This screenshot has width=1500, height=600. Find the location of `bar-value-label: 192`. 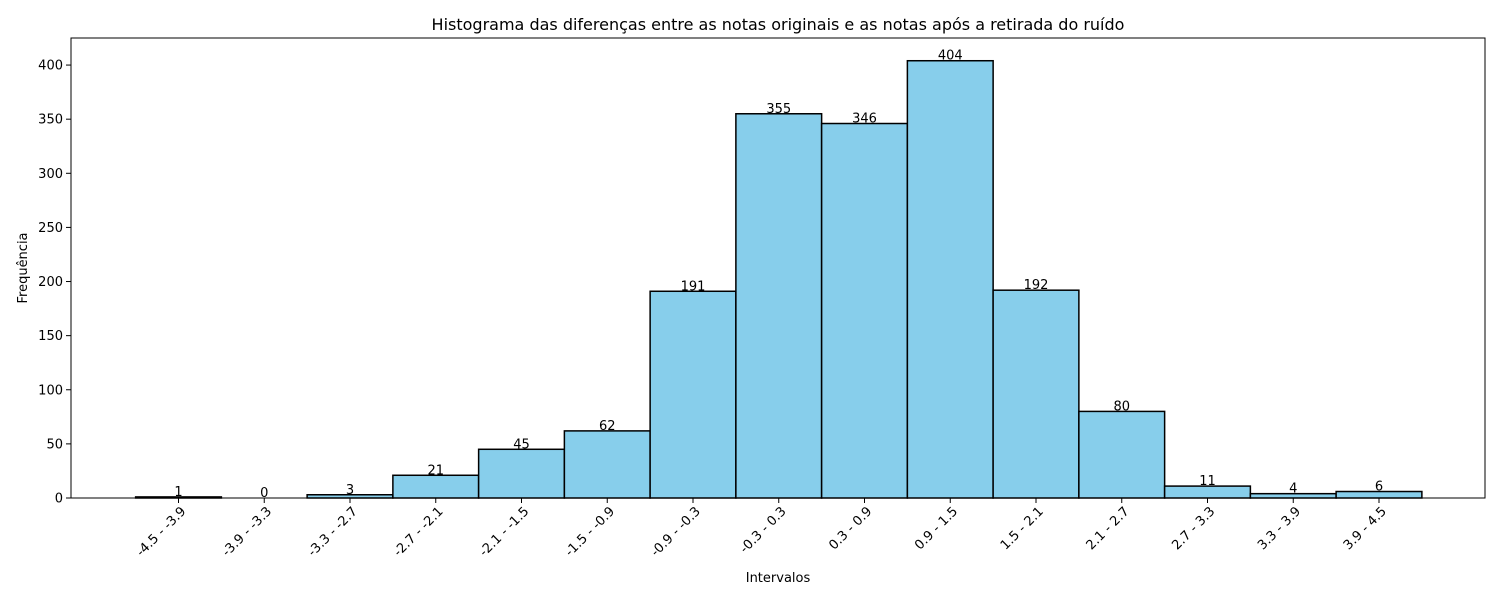

bar-value-label: 192 is located at coordinates (1036, 285).